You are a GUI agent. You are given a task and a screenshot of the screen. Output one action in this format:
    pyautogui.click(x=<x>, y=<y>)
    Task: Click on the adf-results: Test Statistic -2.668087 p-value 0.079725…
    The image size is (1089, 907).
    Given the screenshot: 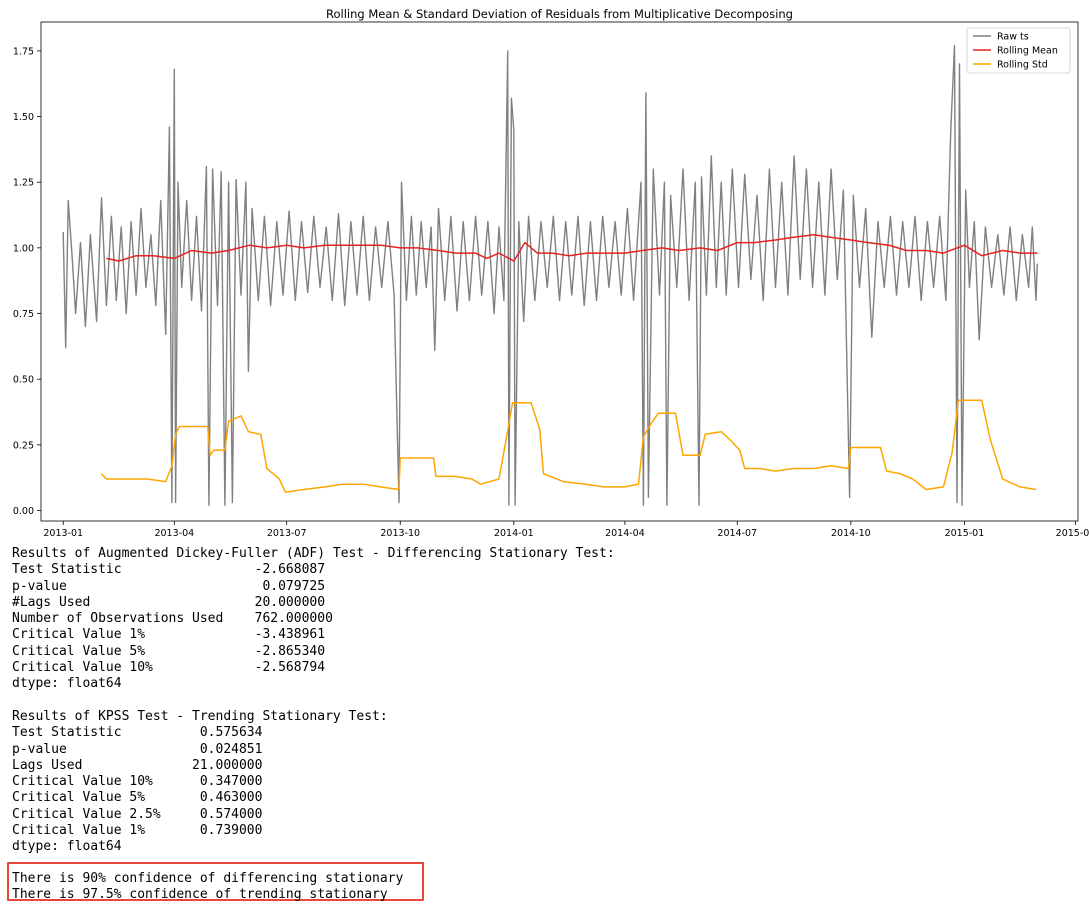 What is the action you would take?
    pyautogui.click(x=313, y=619)
    